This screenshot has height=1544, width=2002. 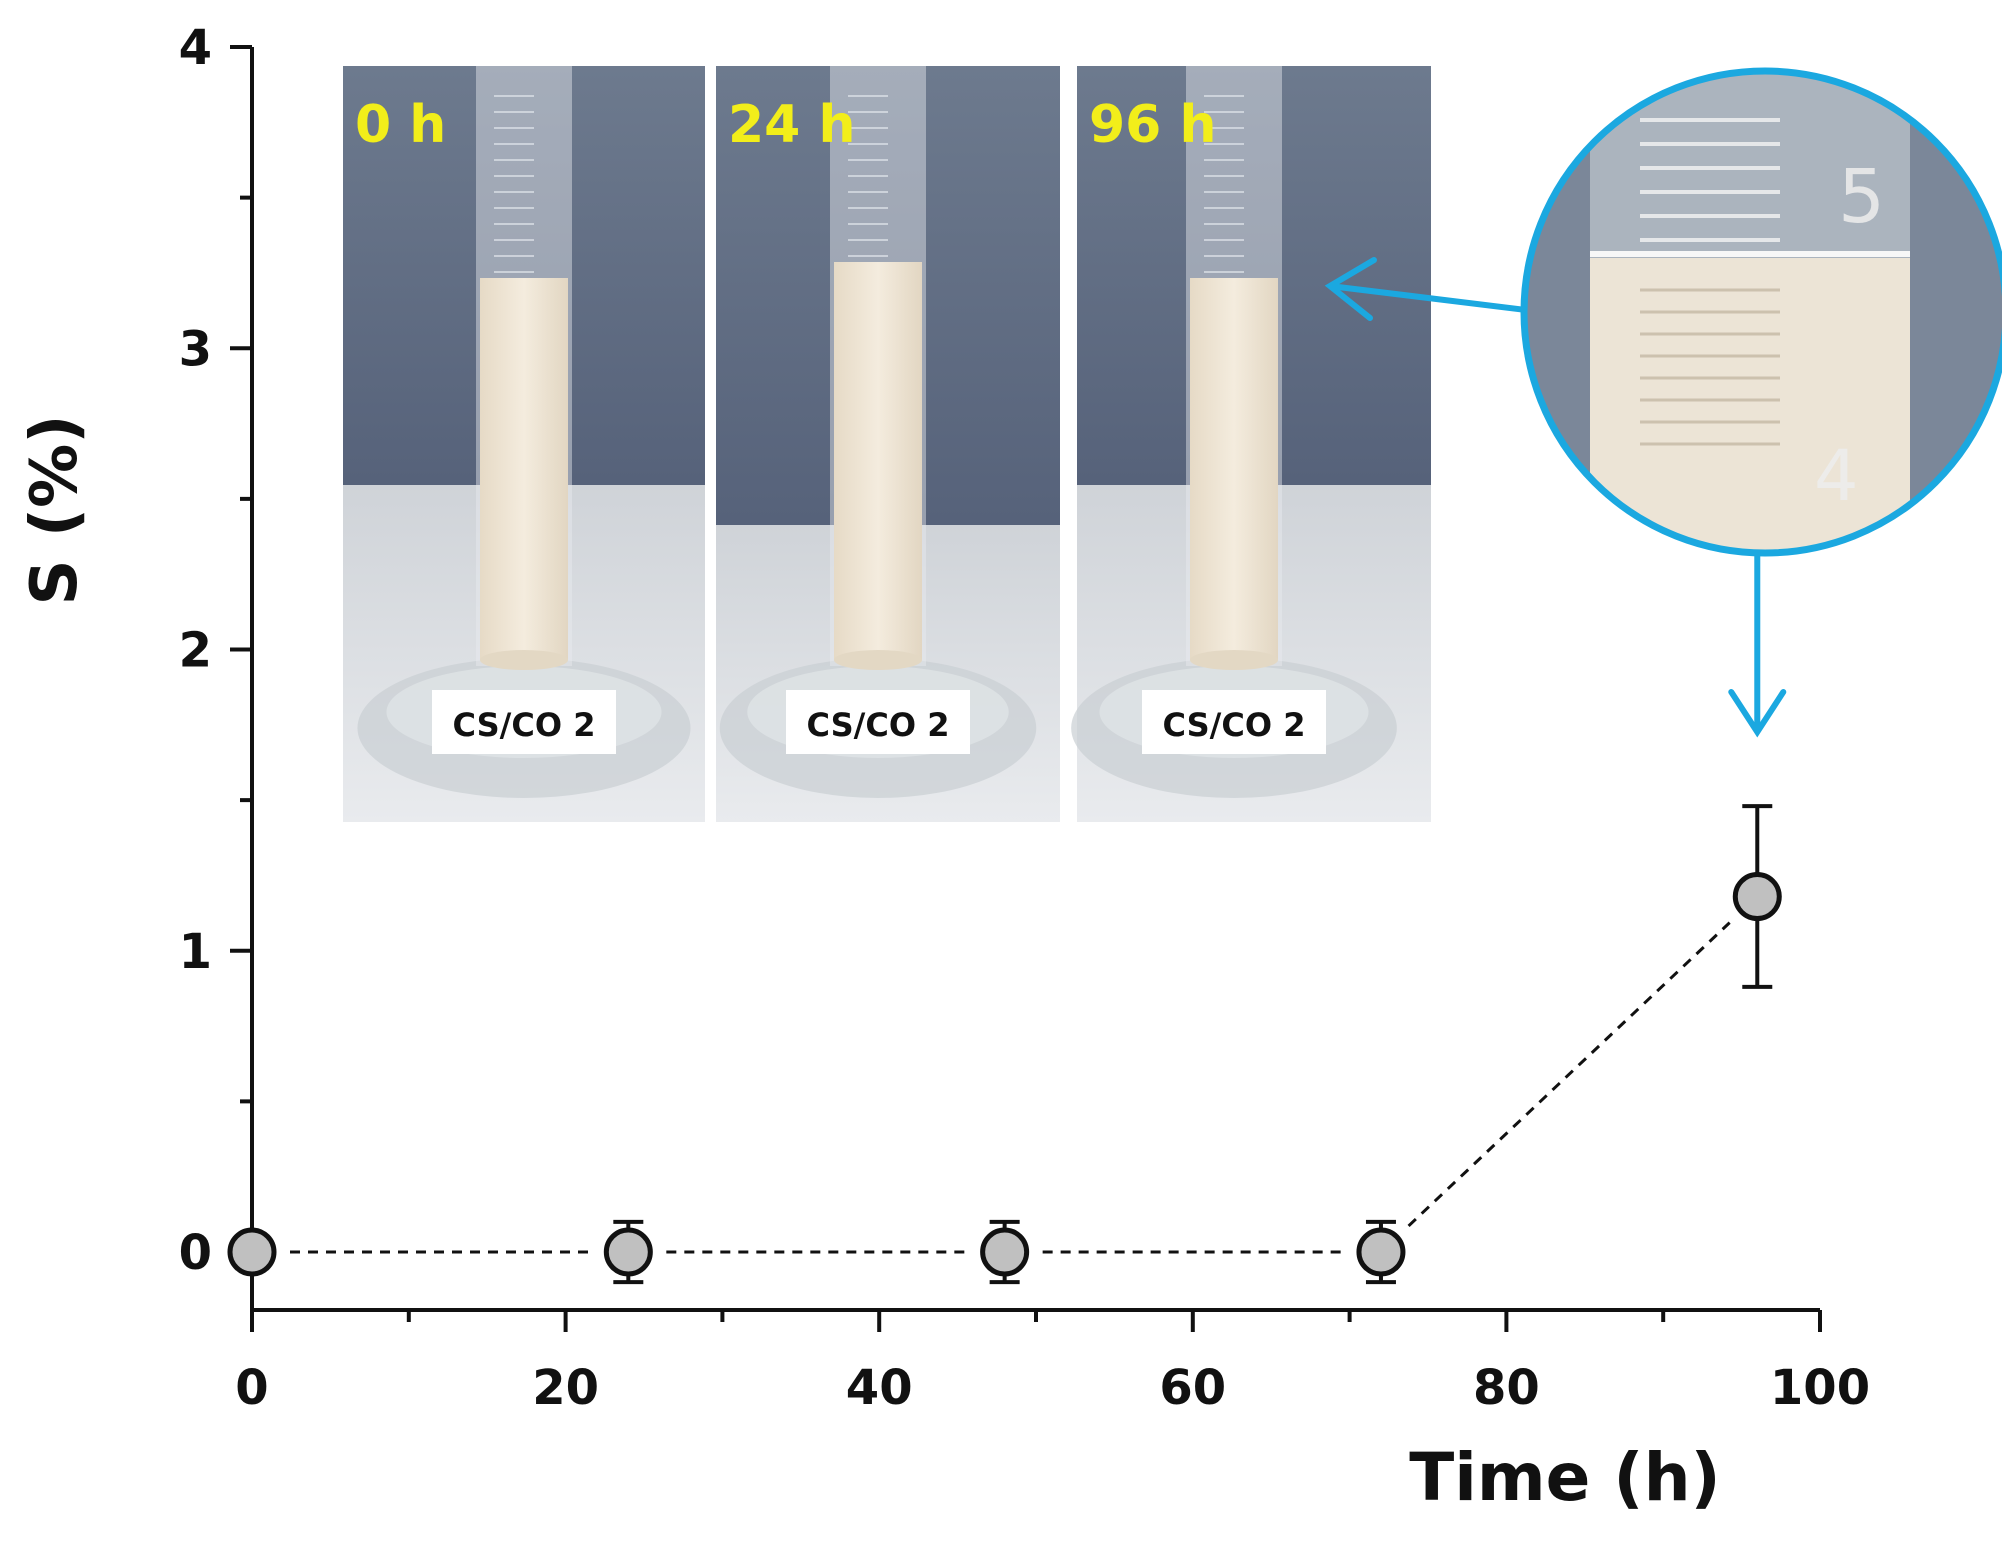 I want to click on y-tick-labels: 0 1 2 3 4, so click(x=195, y=650).